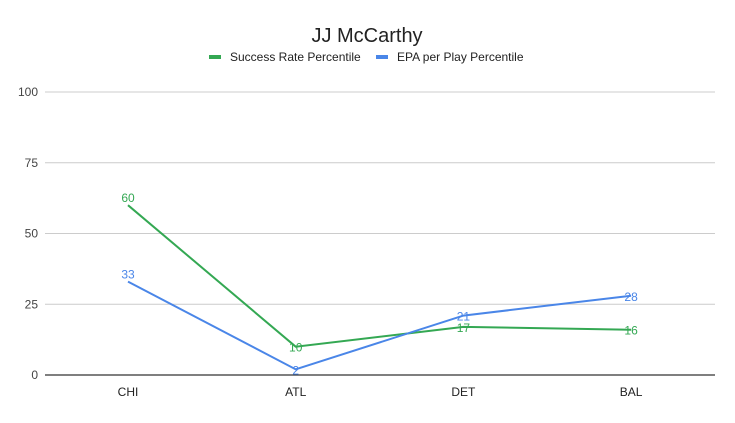  I want to click on y-axis-ticks: 0 25 50 75 100, so click(28, 233).